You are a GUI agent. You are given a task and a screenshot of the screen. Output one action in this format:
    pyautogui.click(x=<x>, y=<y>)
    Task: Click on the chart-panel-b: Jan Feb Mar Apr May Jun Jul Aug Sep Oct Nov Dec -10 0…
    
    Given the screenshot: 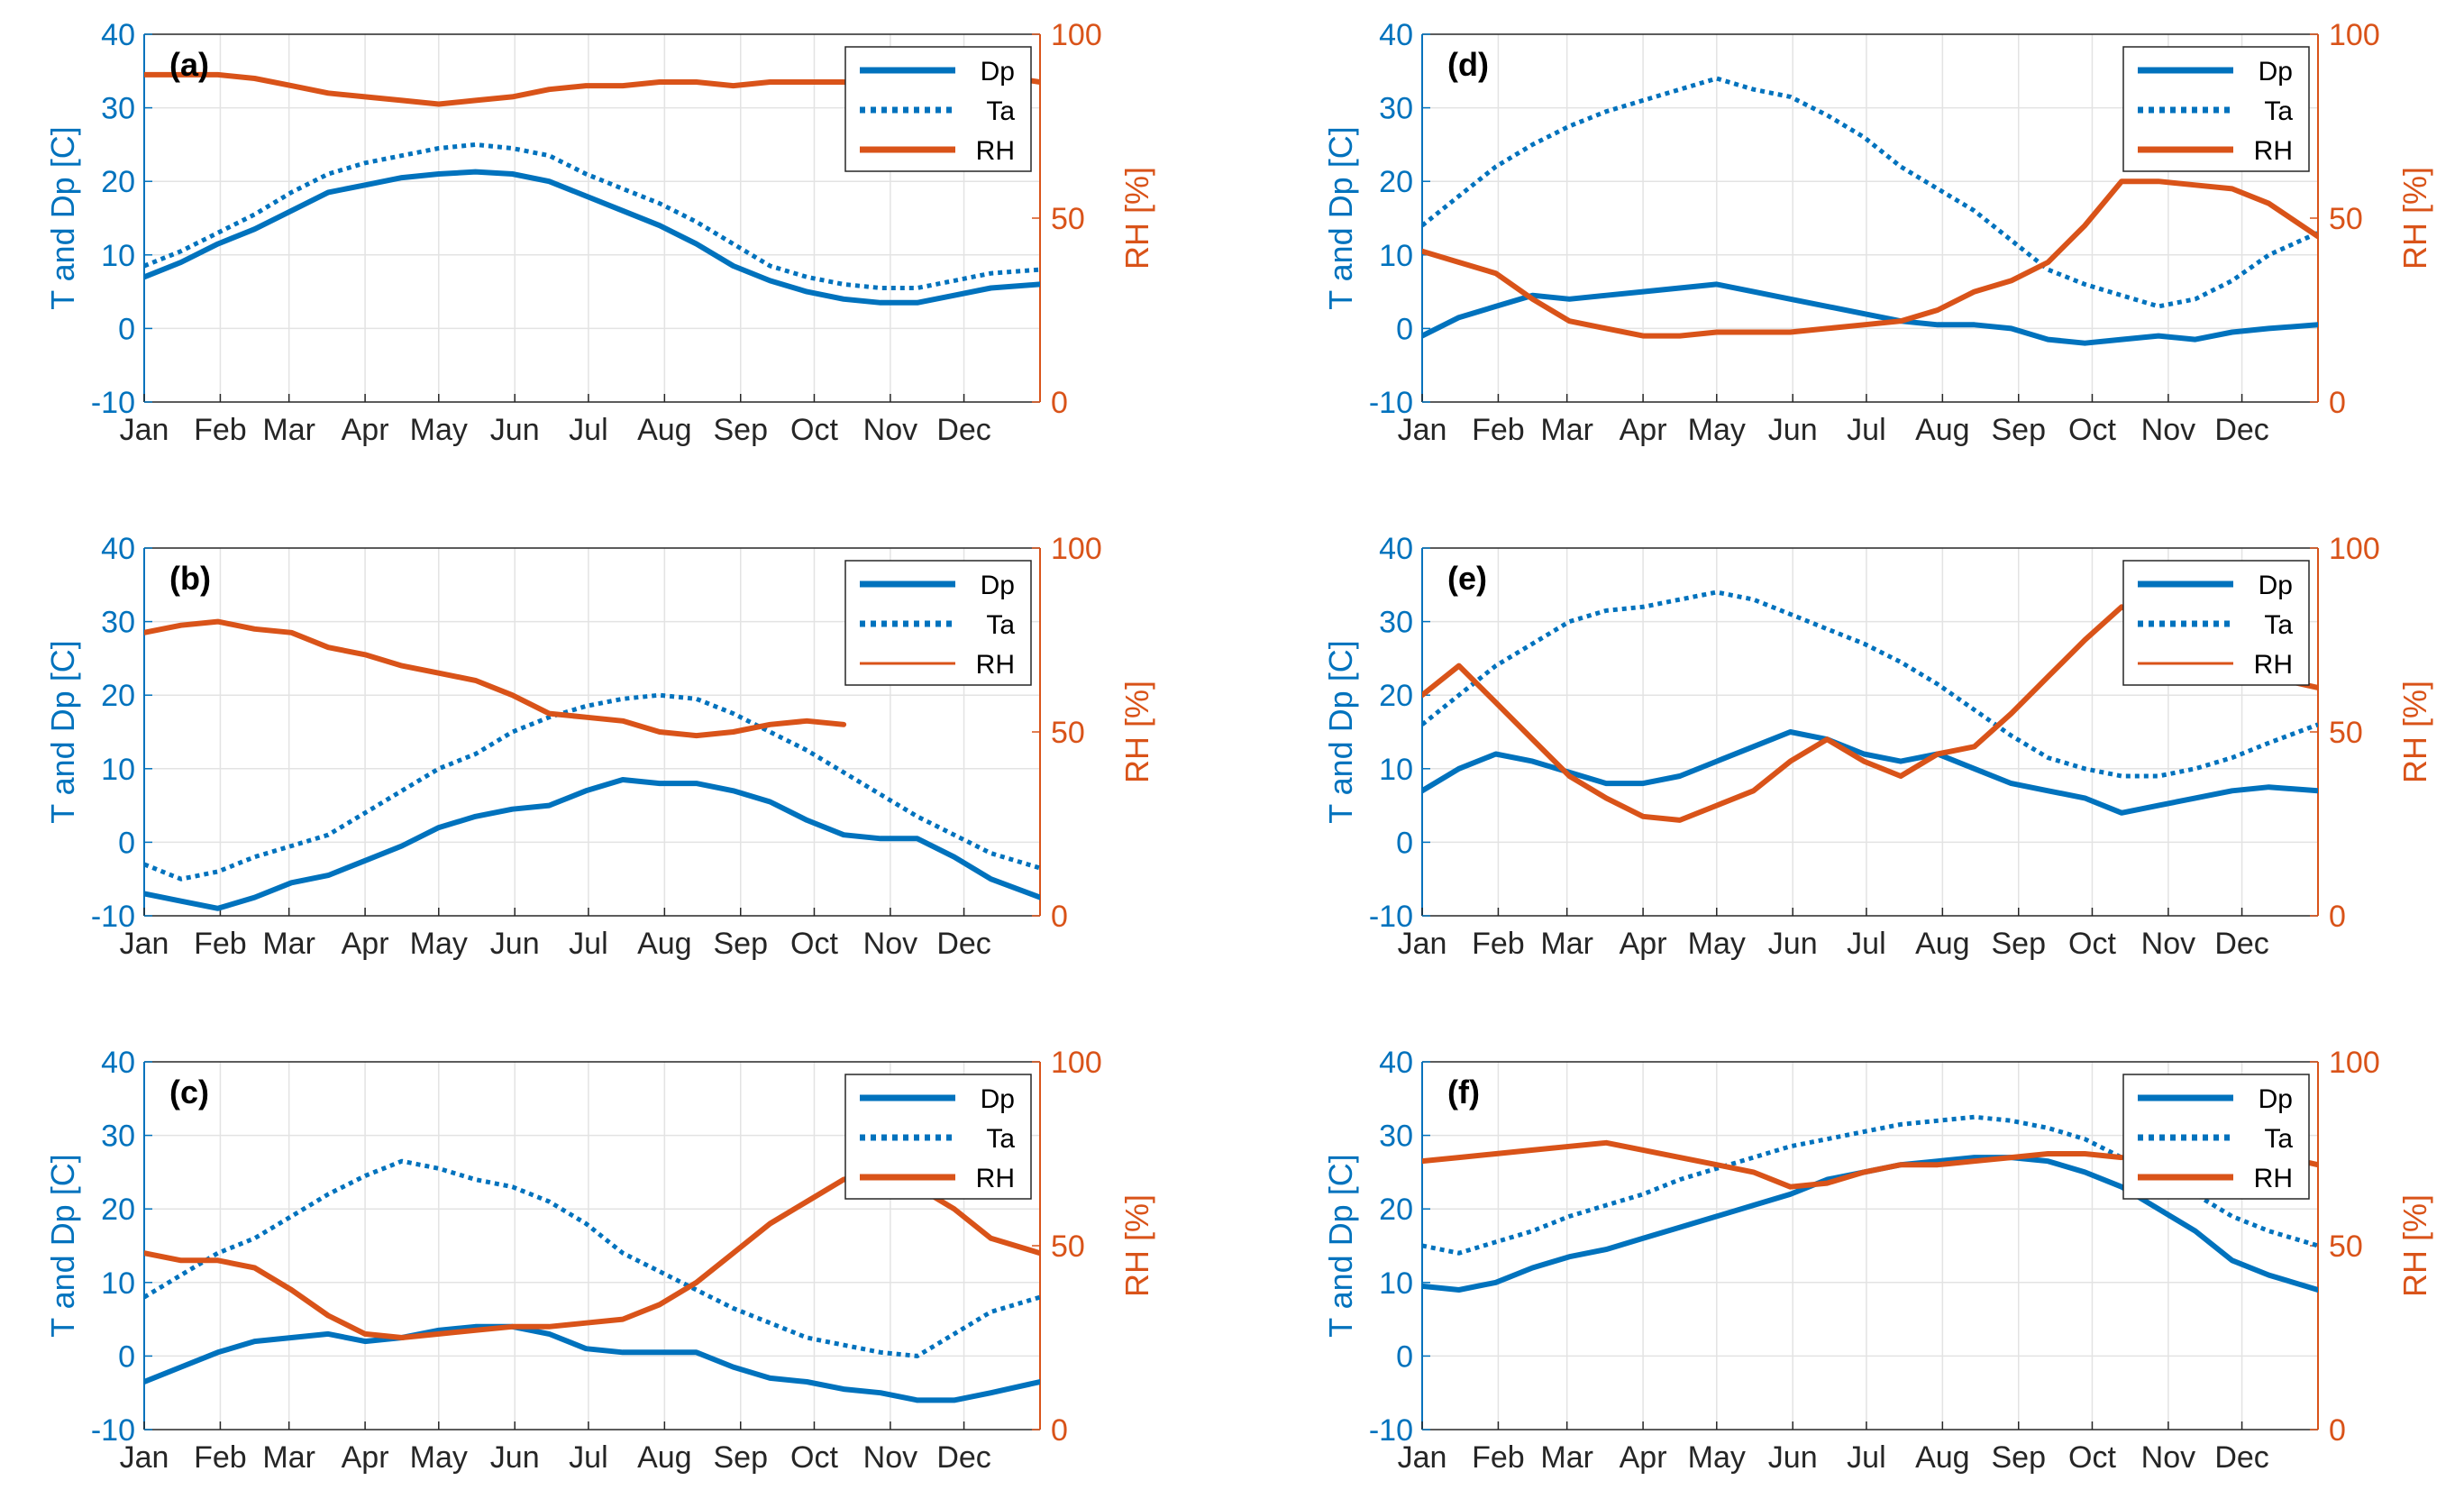 What is the action you would take?
    pyautogui.click(x=599, y=746)
    